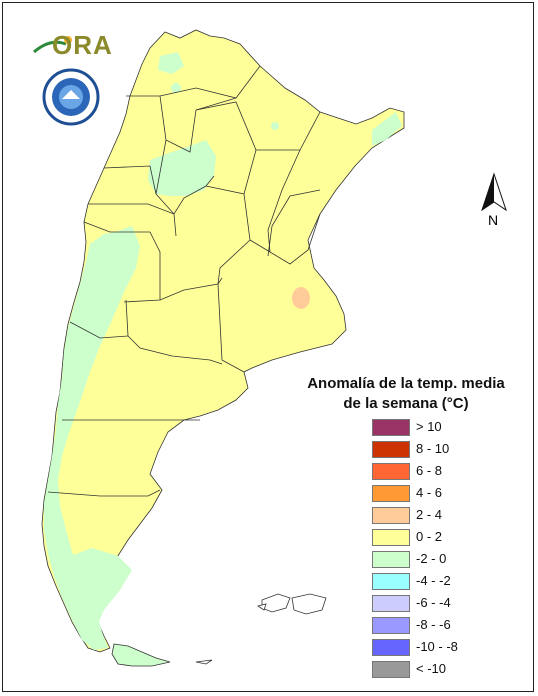  I want to click on anomaly-spot-chaco, so click(275, 126).